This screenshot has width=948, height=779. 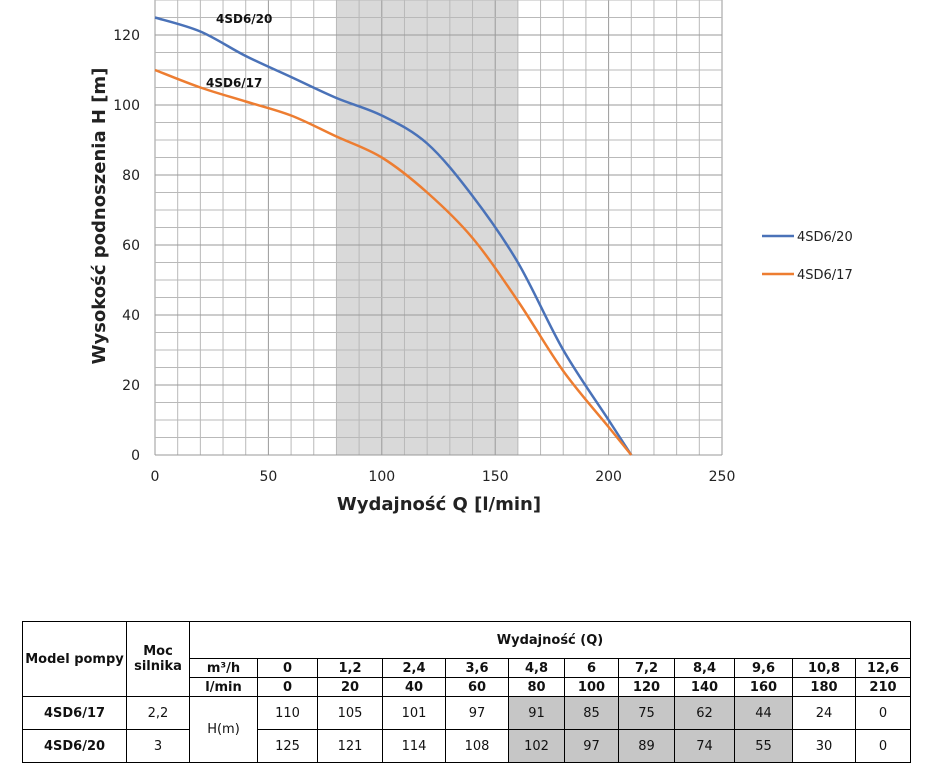 What do you see at coordinates (223, 668) in the screenshot?
I see `unit-m3h: m³/h` at bounding box center [223, 668].